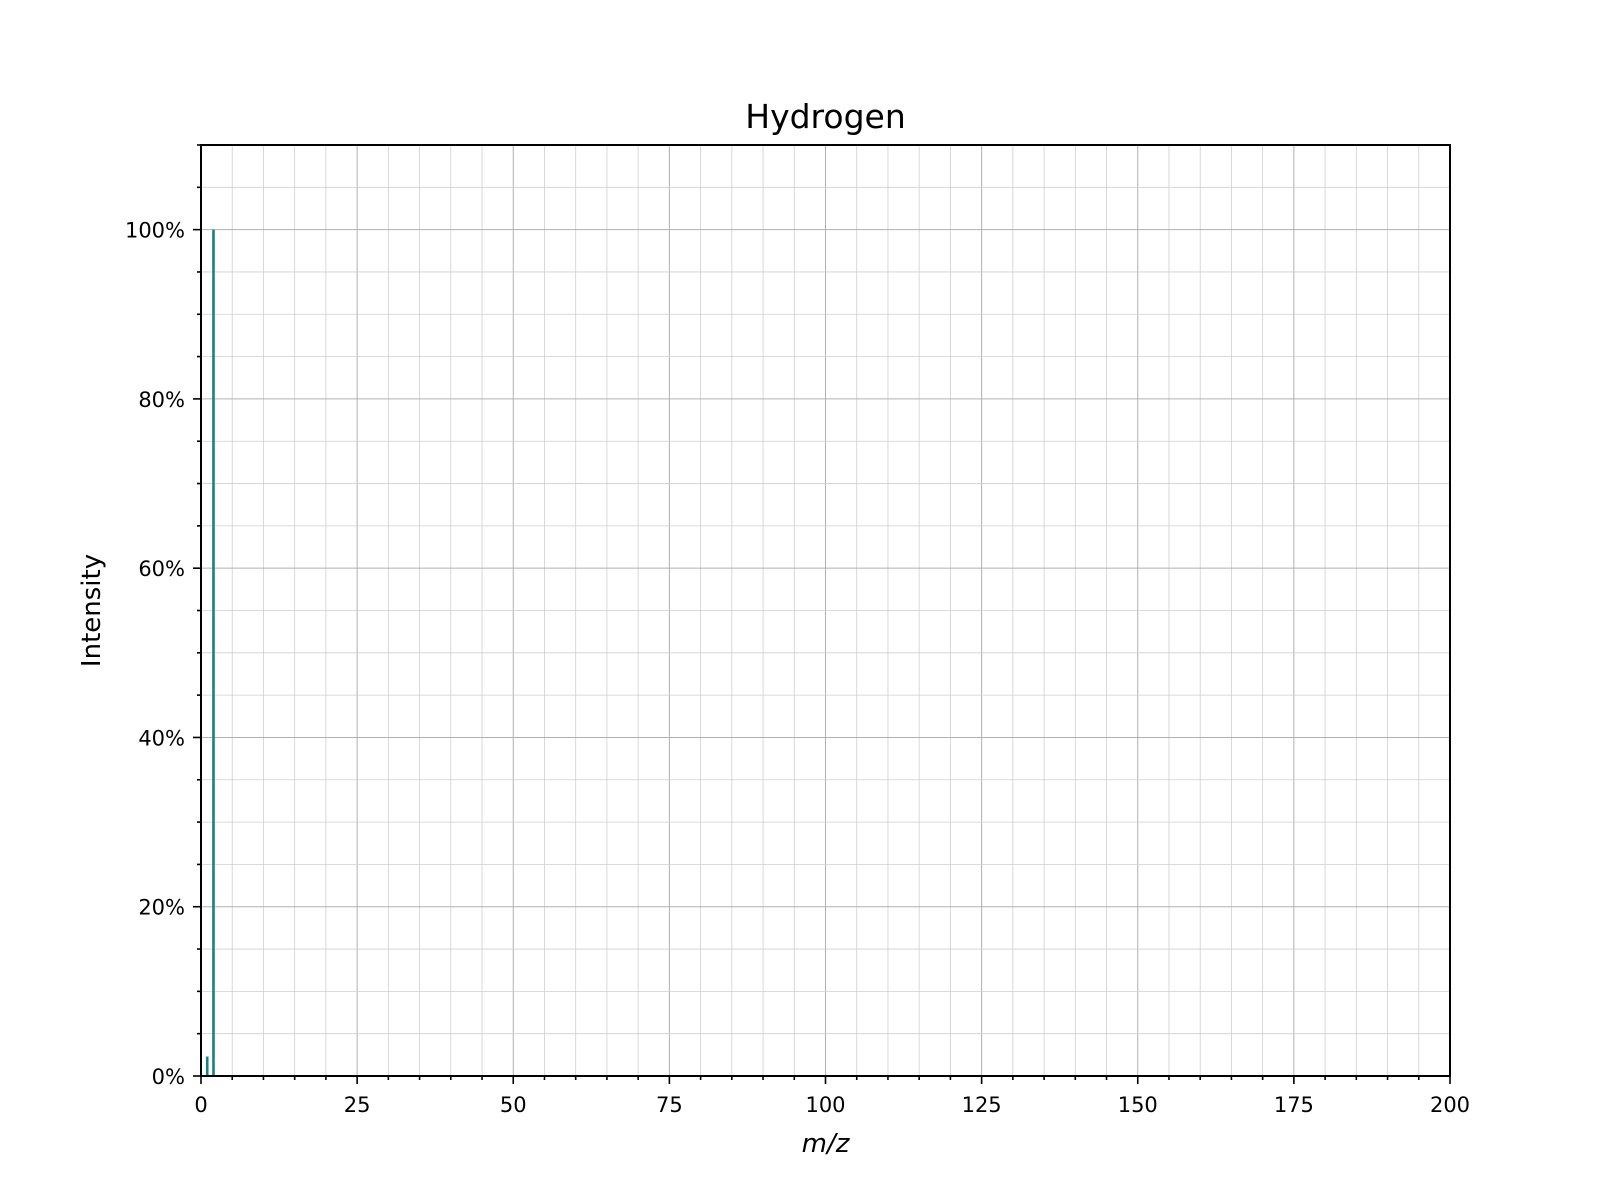  What do you see at coordinates (210, 652) in the screenshot?
I see `peaks` at bounding box center [210, 652].